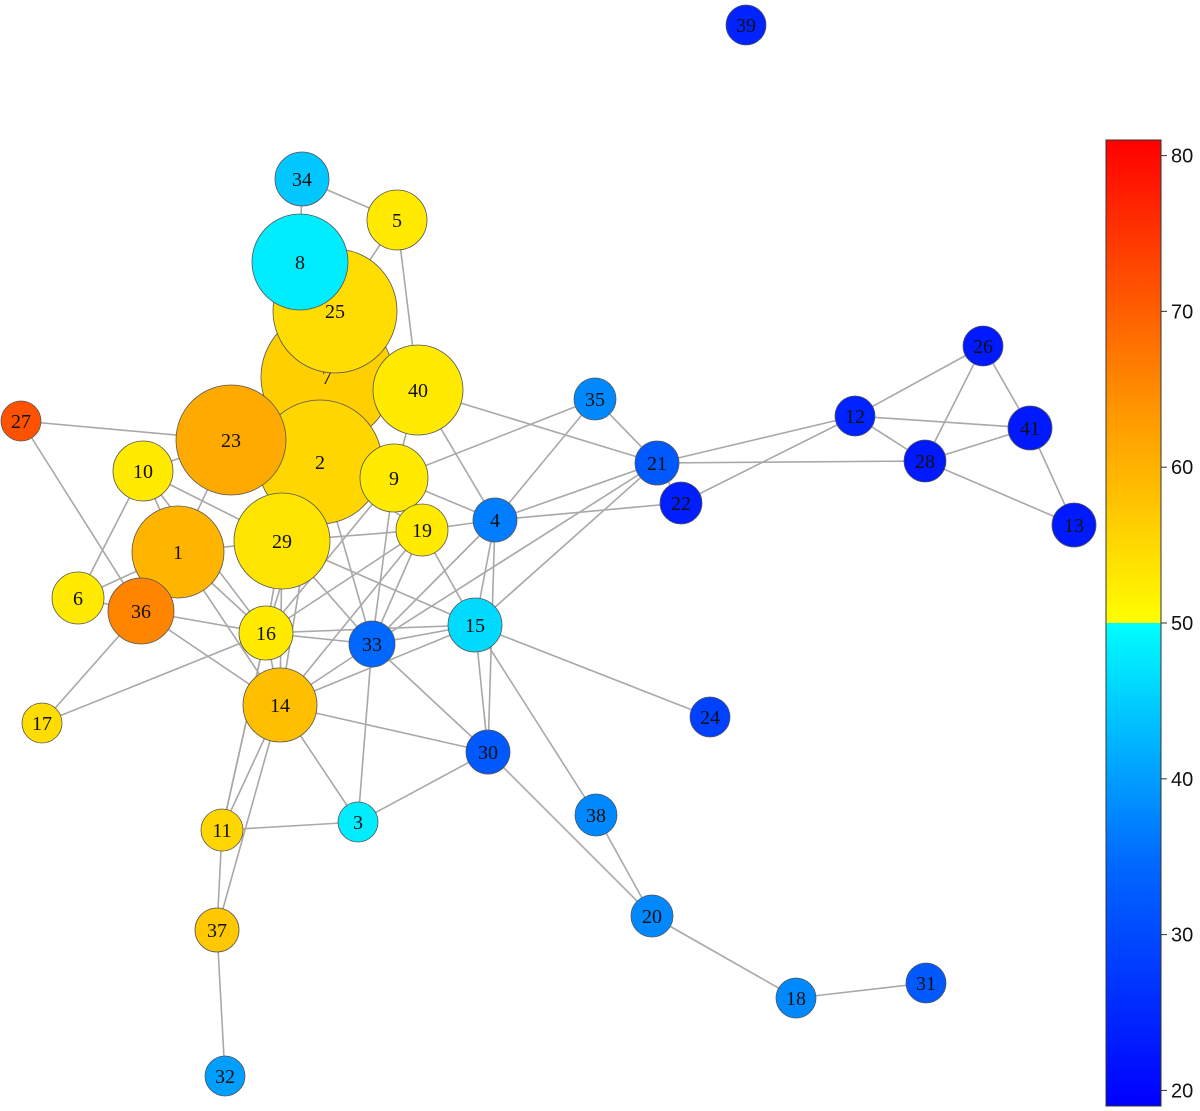 This screenshot has width=1200, height=1111. I want to click on node-label: 32, so click(225, 1077).